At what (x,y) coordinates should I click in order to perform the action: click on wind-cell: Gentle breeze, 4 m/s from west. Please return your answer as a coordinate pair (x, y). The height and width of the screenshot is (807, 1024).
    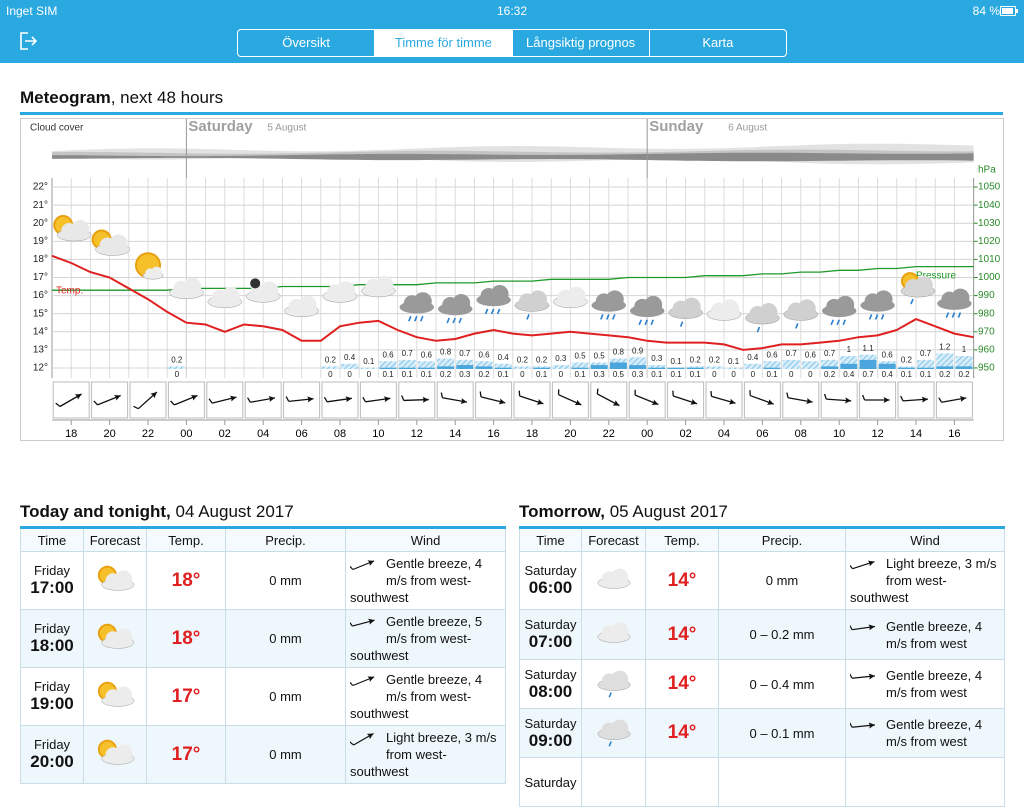
    Looking at the image, I should click on (925, 733).